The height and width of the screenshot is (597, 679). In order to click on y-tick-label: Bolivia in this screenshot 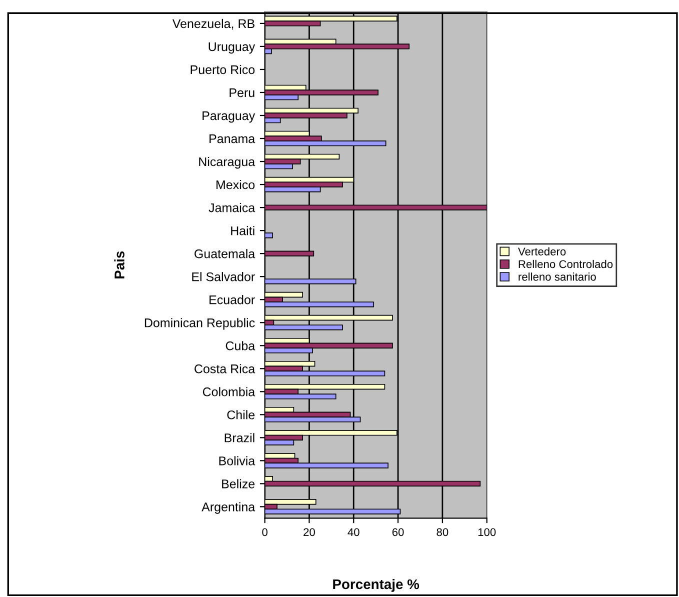, I will do `click(237, 461)`.